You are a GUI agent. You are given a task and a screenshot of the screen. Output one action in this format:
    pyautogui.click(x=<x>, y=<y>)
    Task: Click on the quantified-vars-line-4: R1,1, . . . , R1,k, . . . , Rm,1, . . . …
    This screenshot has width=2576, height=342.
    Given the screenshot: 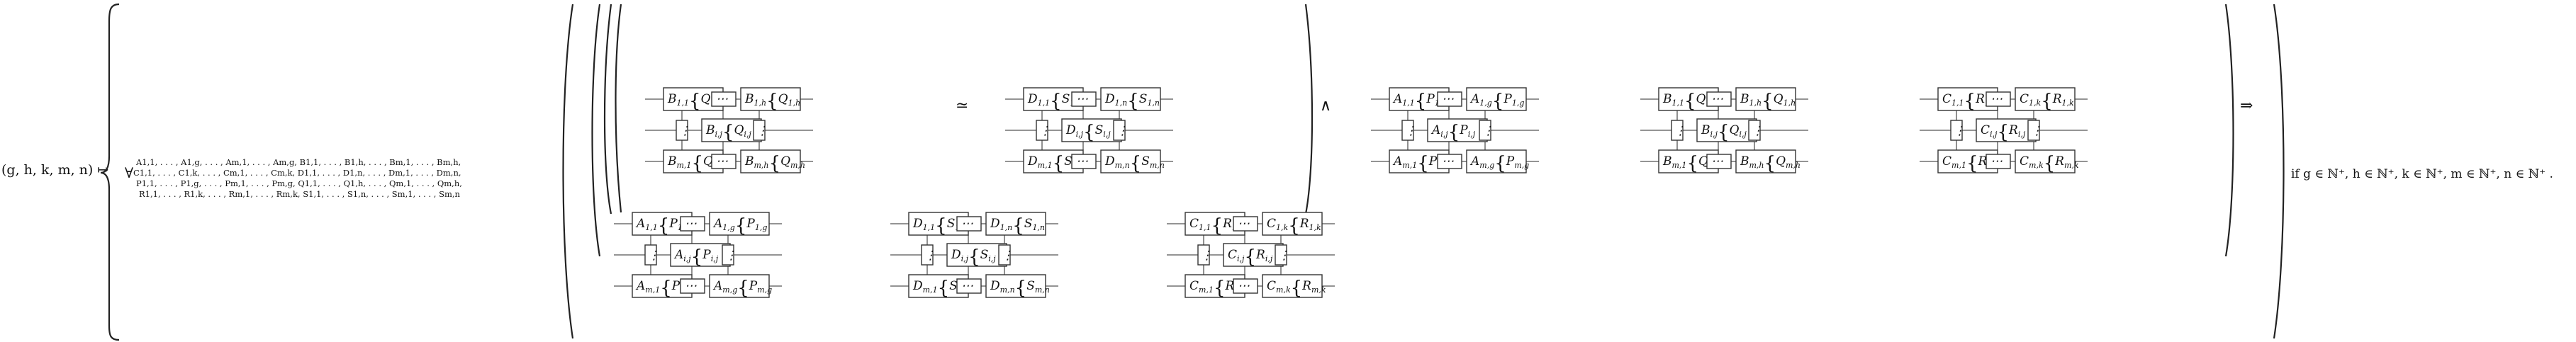 What is the action you would take?
    pyautogui.click(x=300, y=194)
    